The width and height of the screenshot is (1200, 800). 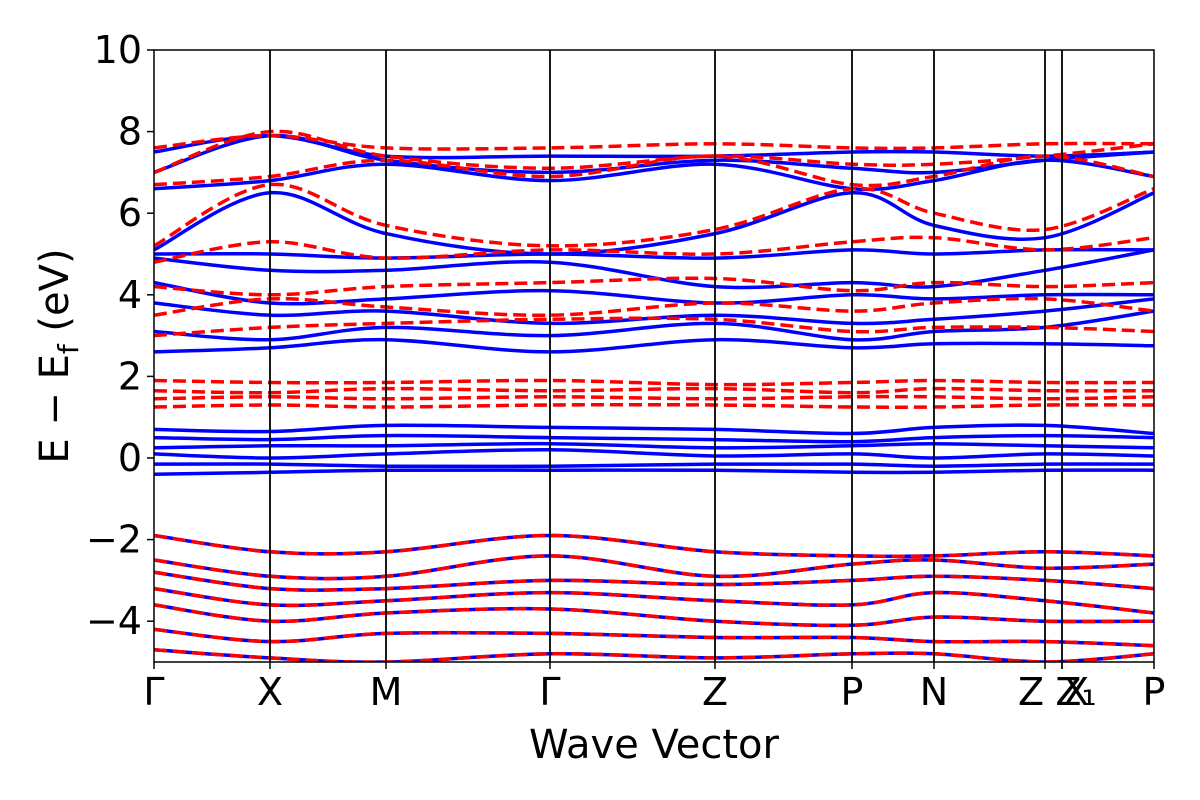 I want to click on y-tick-label: 2, so click(x=130, y=376).